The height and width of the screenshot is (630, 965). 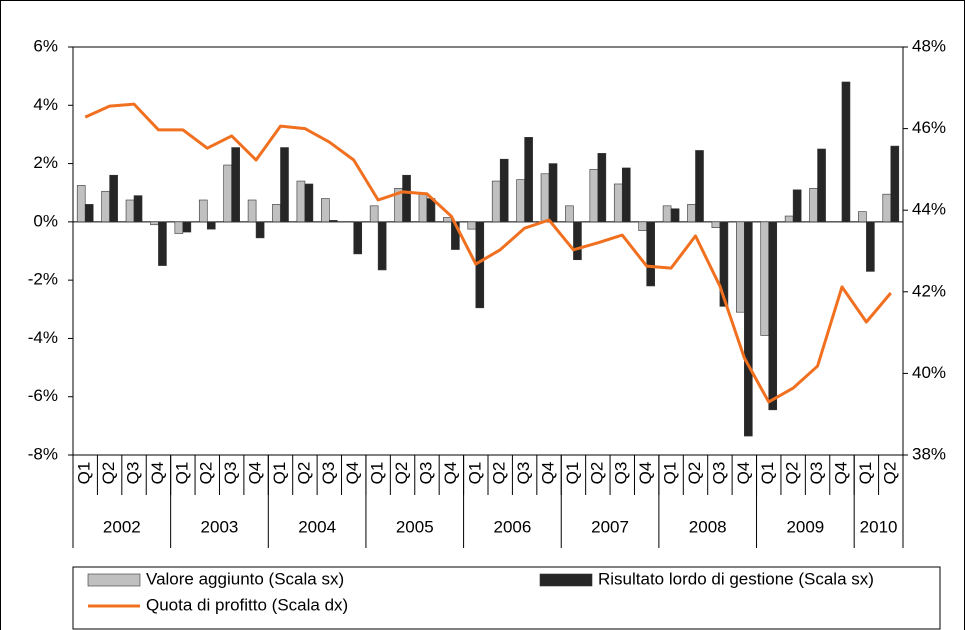 I want to click on group-label: 2002, so click(x=122, y=526).